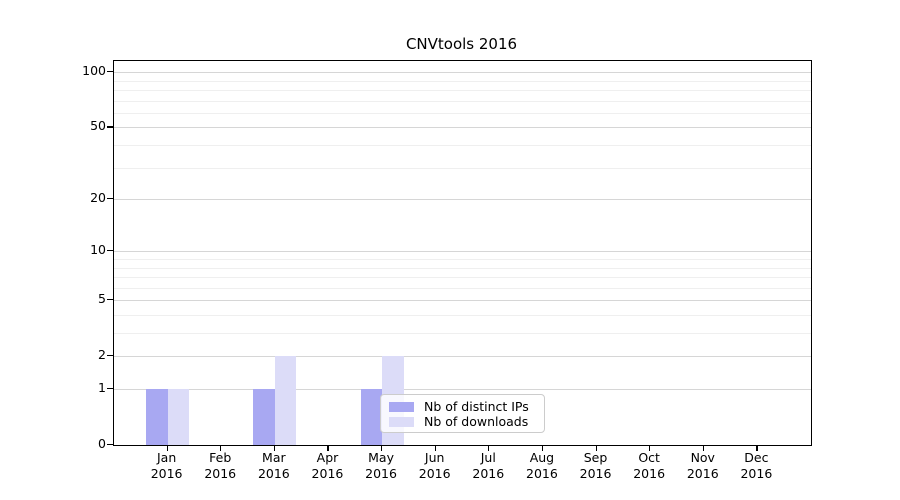 The image size is (900, 500). What do you see at coordinates (178, 417) in the screenshot?
I see `bar-downloads-jan` at bounding box center [178, 417].